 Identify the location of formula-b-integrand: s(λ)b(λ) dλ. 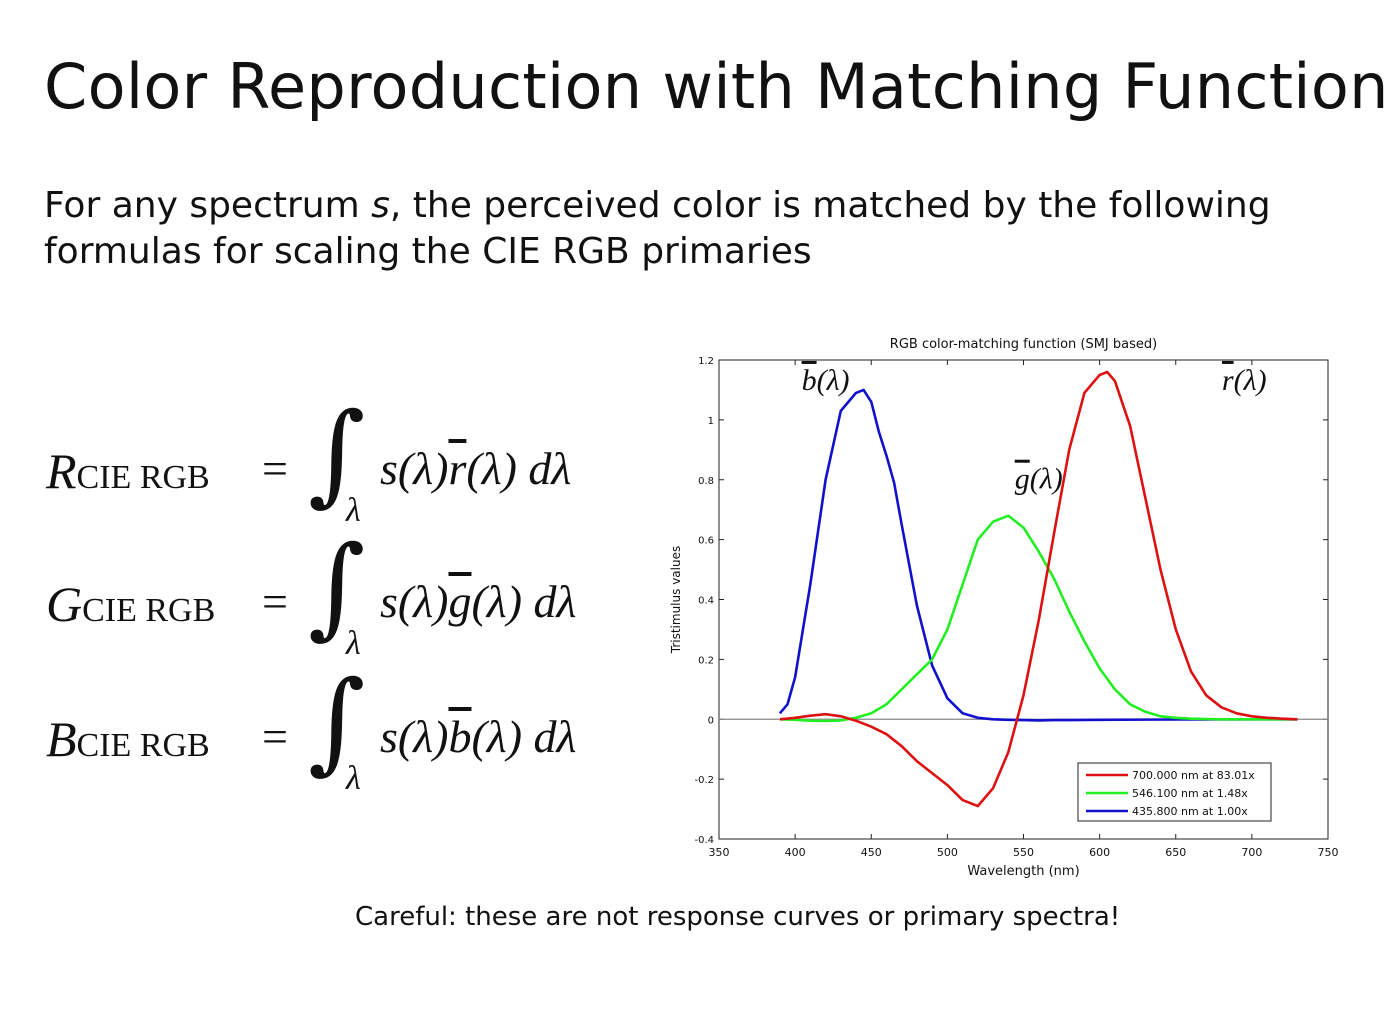
(478, 736).